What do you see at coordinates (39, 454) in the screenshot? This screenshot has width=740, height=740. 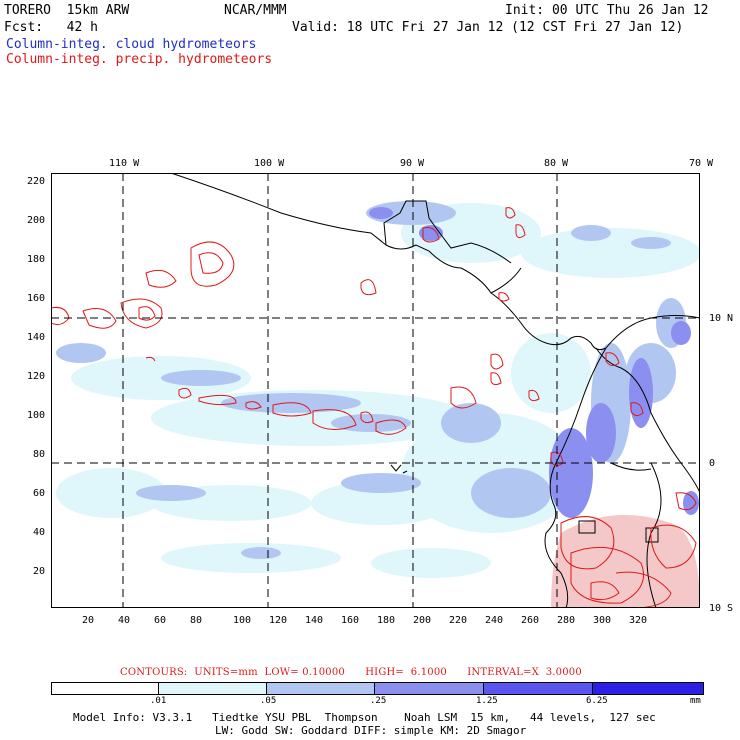 I see `y-tick-label: 80` at bounding box center [39, 454].